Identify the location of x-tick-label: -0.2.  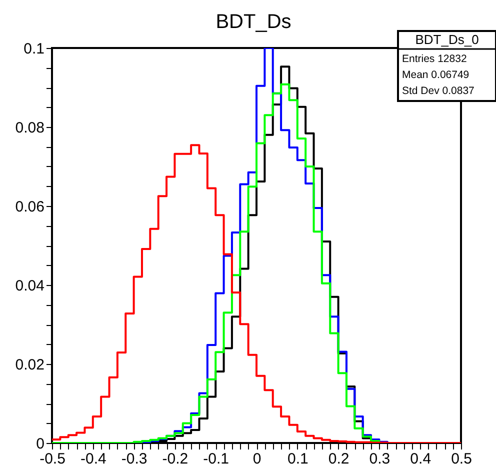
(175, 457).